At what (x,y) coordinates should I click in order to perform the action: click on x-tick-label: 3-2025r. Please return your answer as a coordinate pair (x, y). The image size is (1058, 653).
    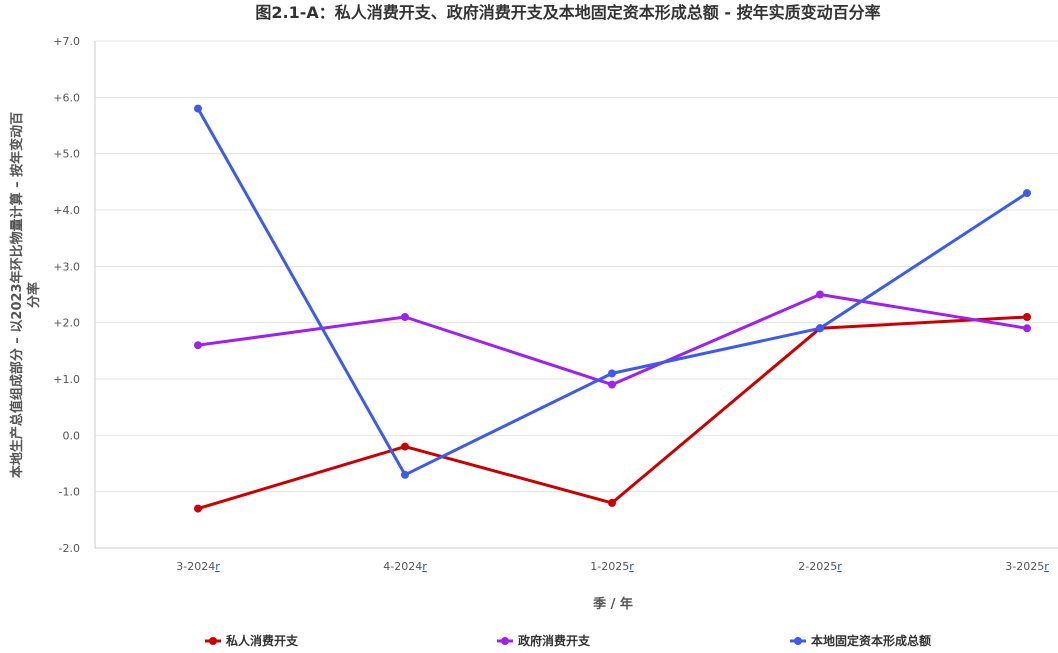
    Looking at the image, I should click on (1027, 566).